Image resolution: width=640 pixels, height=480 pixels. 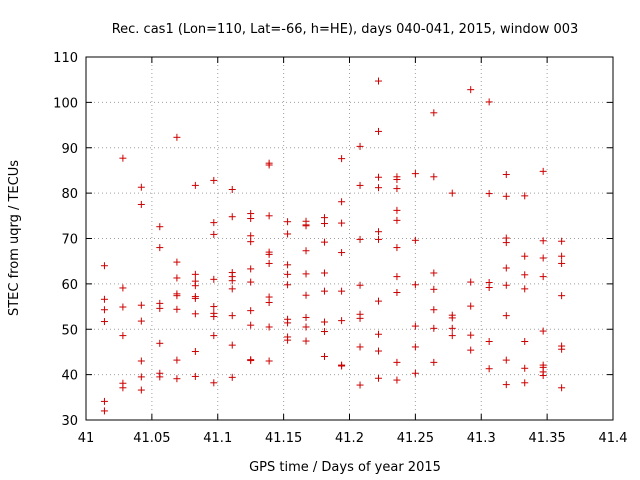 What do you see at coordinates (69, 285) in the screenshot?
I see `y-tick-label: 60` at bounding box center [69, 285].